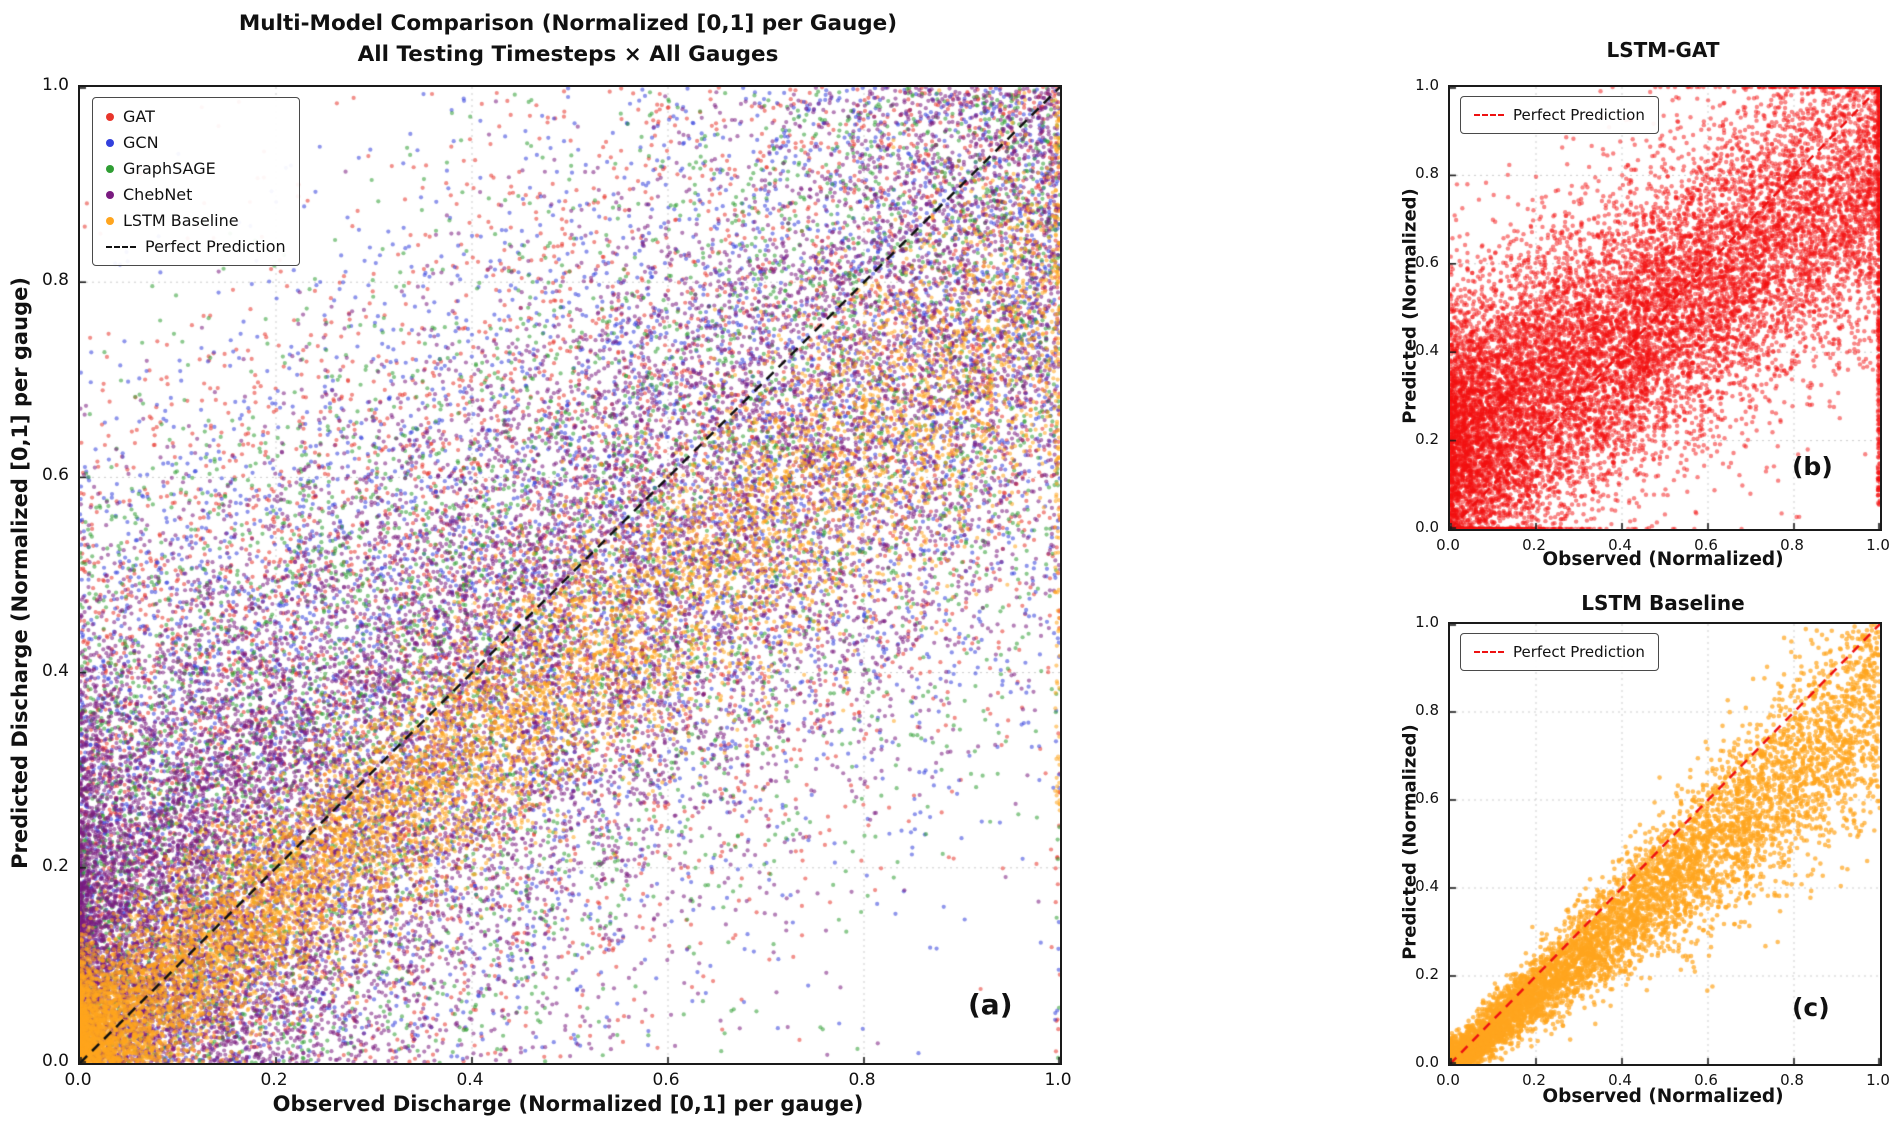 The height and width of the screenshot is (1130, 1892). I want to click on panel-b-y-axis-label: Predicted (Normalized), so click(1410, 306).